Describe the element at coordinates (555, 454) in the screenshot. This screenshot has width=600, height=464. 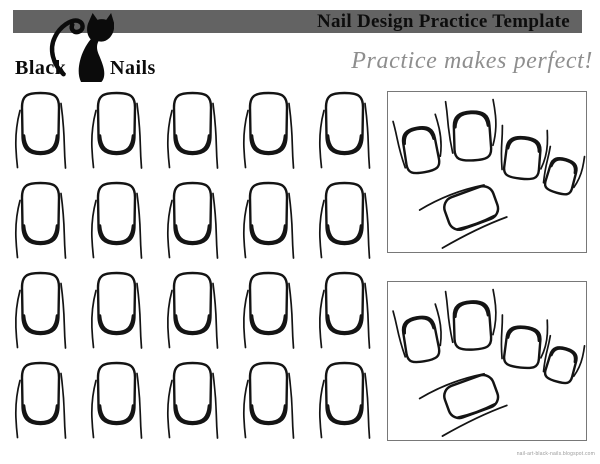
I see `footer-url: nail-art-black-nails.blogspot.com` at that location.